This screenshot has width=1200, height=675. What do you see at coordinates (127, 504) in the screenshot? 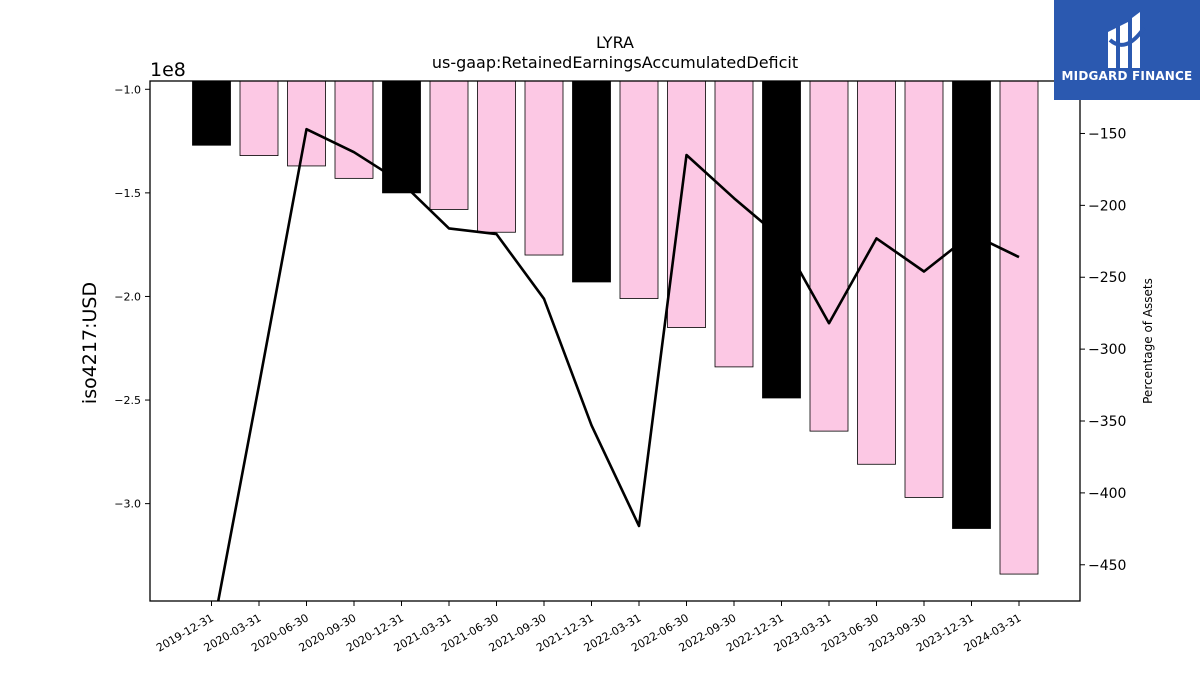
I see `y-tick-label: −3.0` at bounding box center [127, 504].